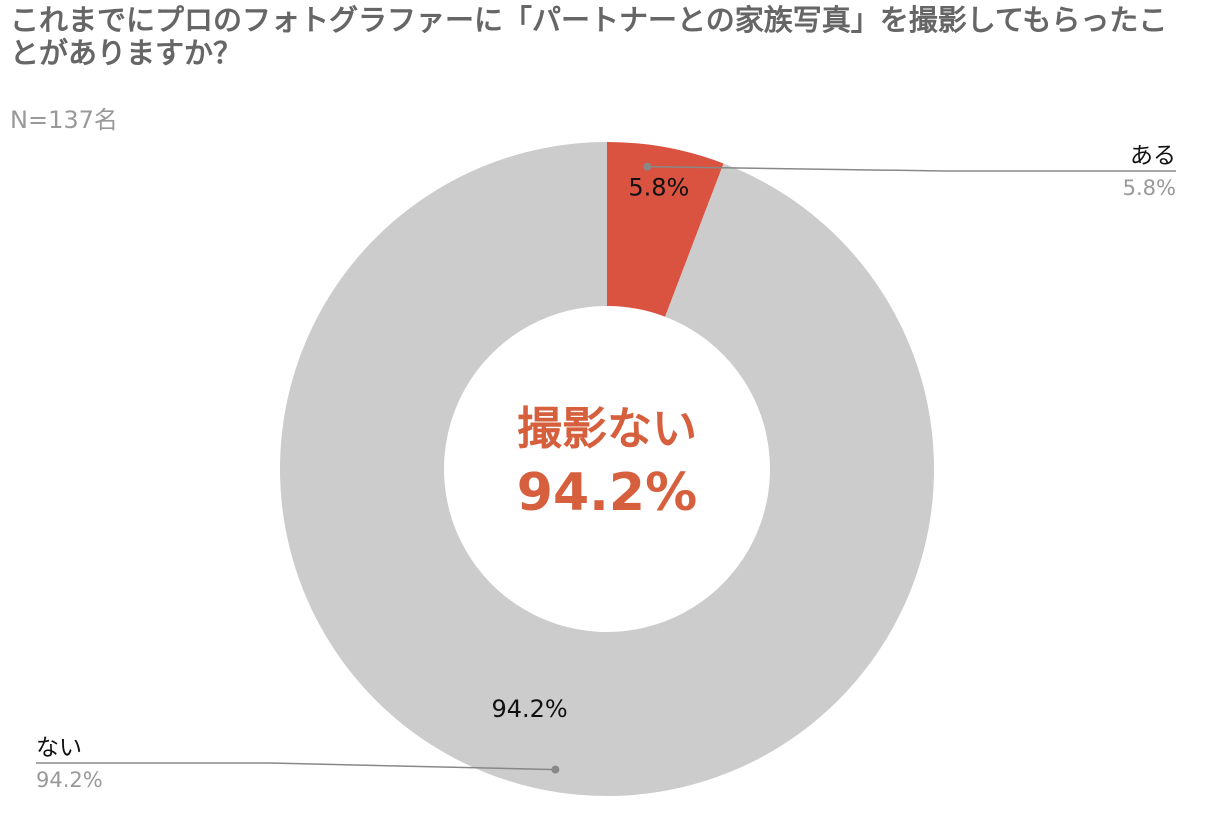  What do you see at coordinates (607, 493) in the screenshot?
I see `center-value: 94.2%` at bounding box center [607, 493].